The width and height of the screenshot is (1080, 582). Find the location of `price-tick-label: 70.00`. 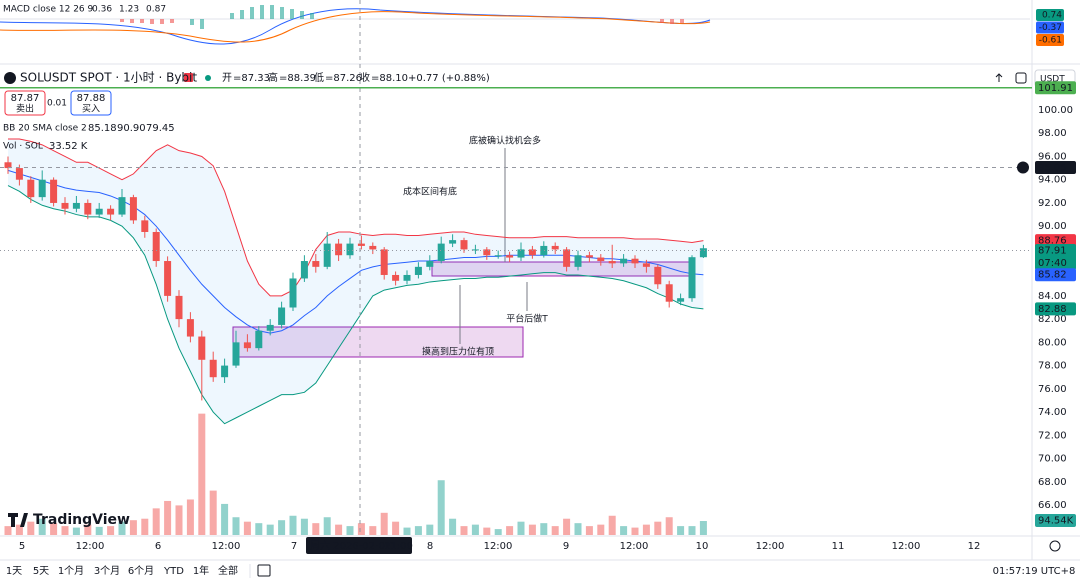

price-tick-label: 70.00 is located at coordinates (1052, 459).